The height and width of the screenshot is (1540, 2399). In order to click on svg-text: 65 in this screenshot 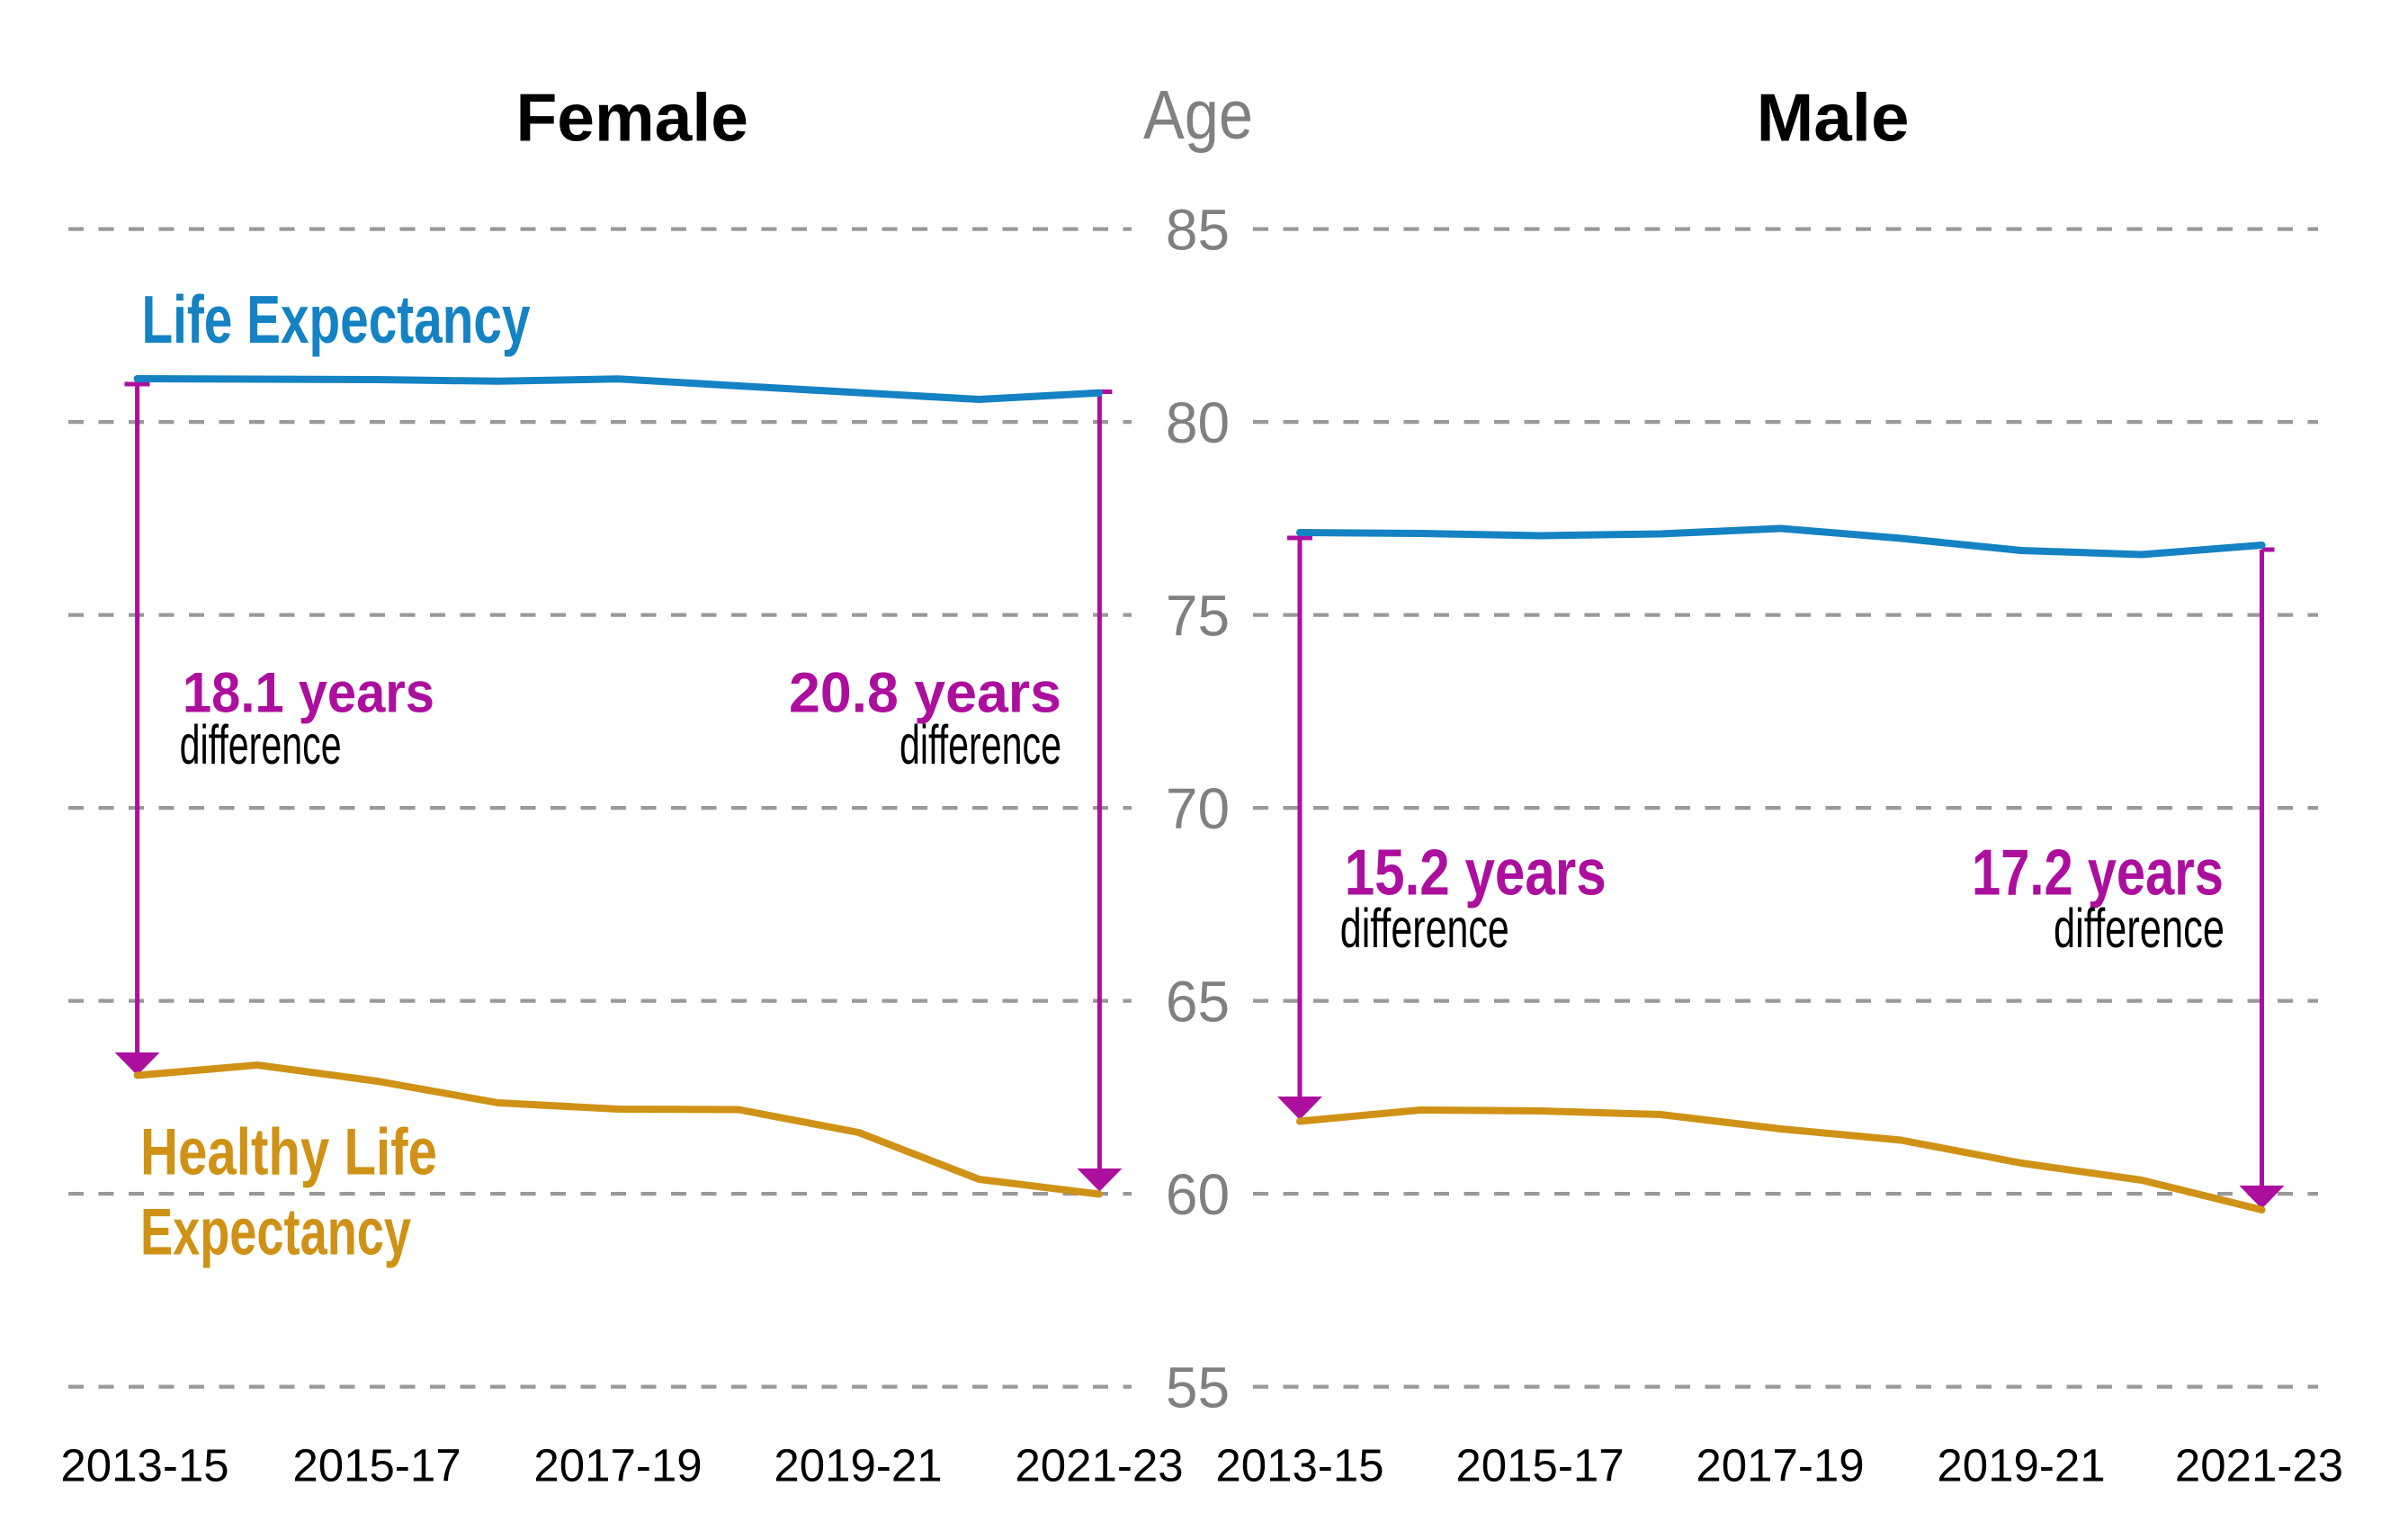, I will do `click(1198, 1002)`.